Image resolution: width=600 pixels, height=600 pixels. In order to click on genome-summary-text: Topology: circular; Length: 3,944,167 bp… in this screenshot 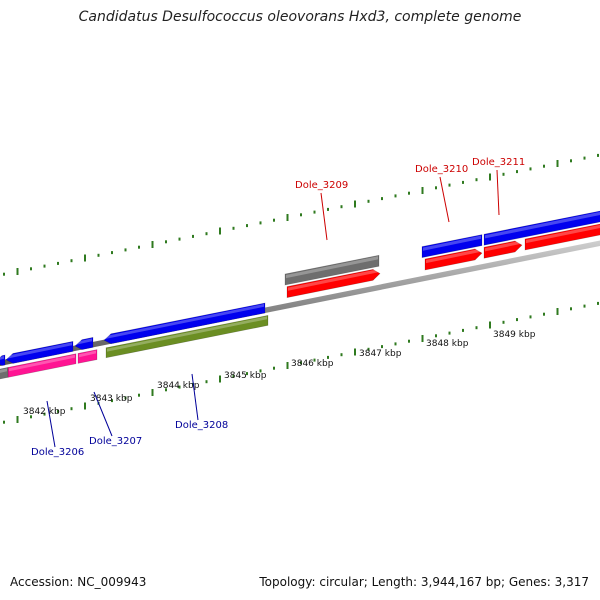, I will do `click(424, 582)`.